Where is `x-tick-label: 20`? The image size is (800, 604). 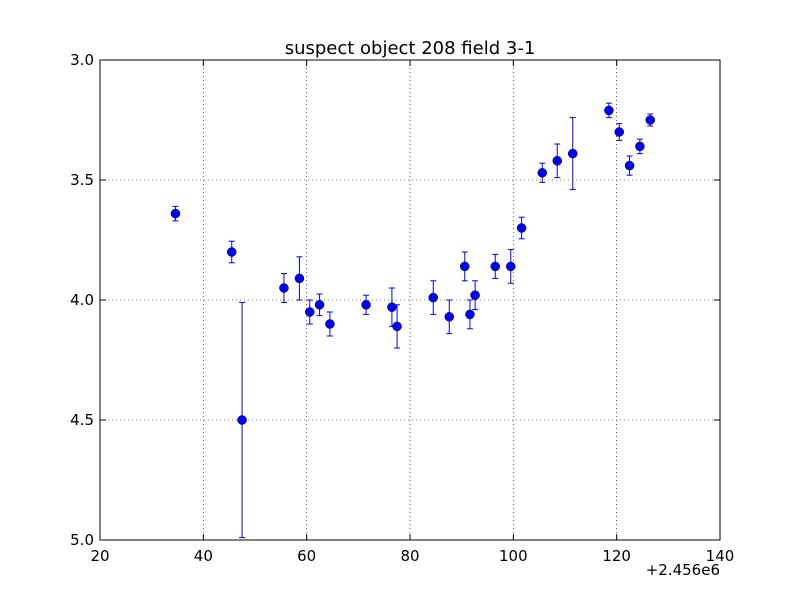
x-tick-label: 20 is located at coordinates (99, 556).